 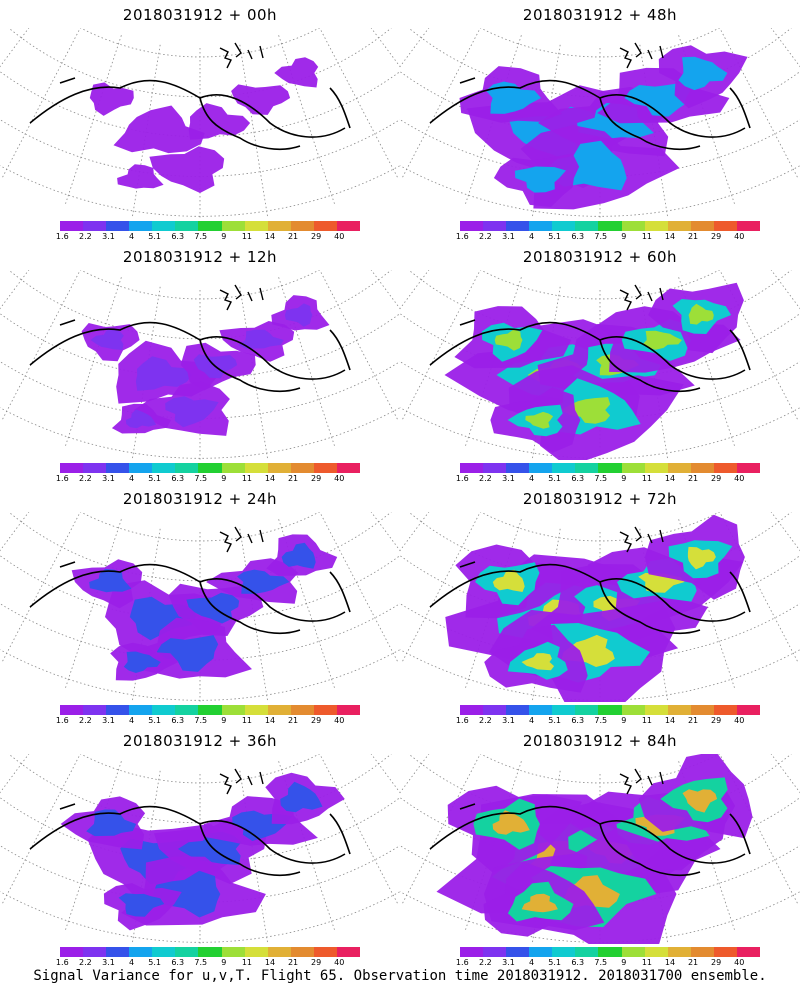 I want to click on colorbar-tick-label: 21, so click(x=293, y=478).